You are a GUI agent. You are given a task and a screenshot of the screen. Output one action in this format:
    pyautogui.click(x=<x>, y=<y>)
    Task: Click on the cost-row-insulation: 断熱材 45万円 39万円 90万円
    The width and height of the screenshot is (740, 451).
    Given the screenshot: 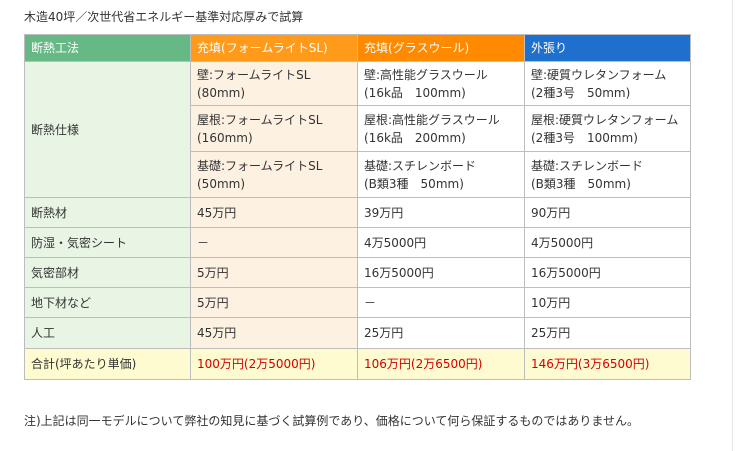 What is the action you would take?
    pyautogui.click(x=357, y=212)
    